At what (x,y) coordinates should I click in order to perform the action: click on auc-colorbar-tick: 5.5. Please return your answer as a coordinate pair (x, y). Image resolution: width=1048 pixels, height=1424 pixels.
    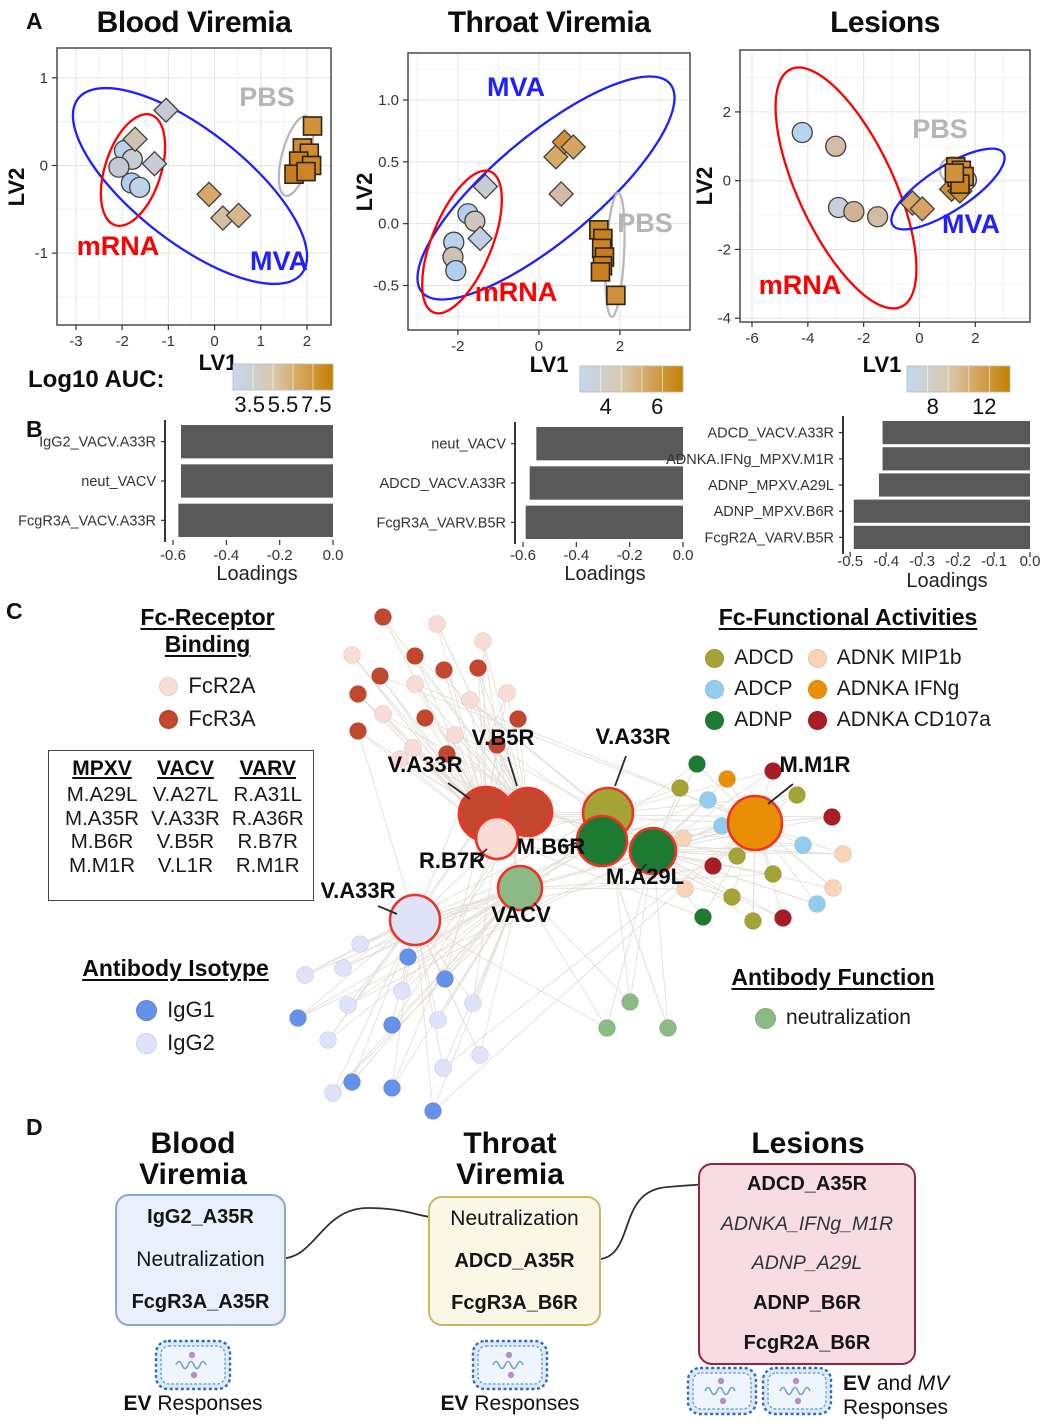
    Looking at the image, I should click on (283, 404).